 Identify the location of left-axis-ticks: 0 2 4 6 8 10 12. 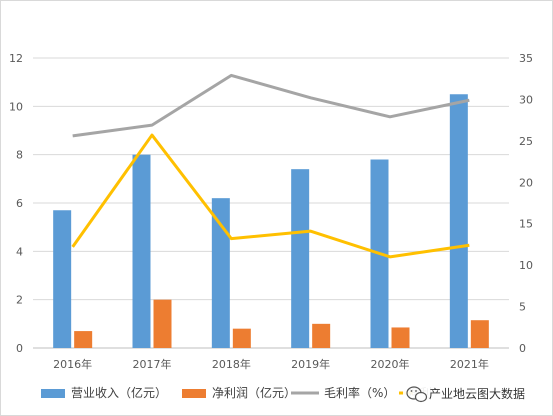
(16, 203).